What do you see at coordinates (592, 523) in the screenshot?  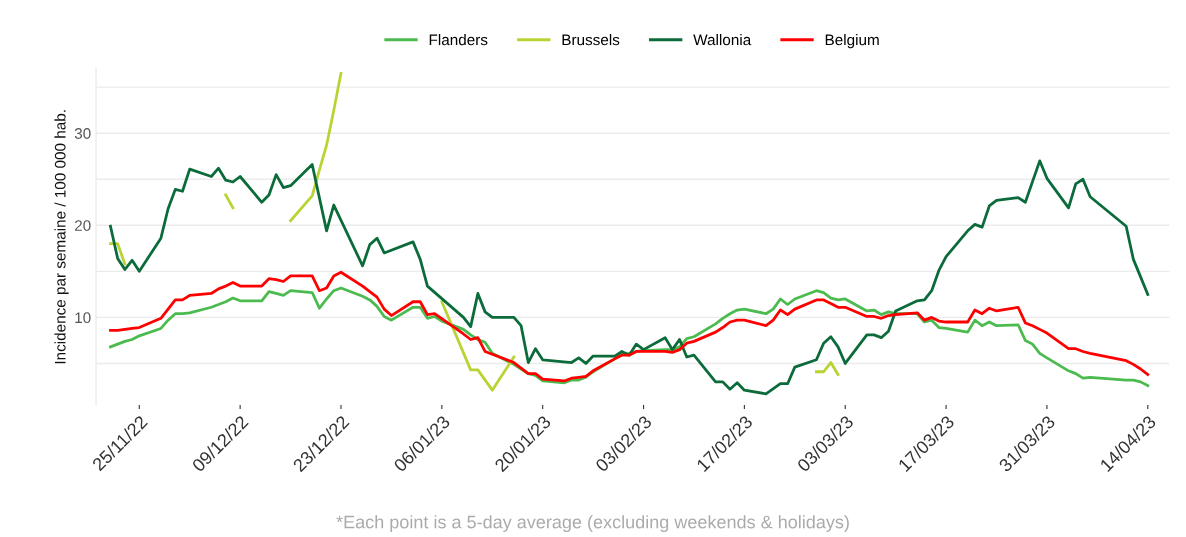 I see `text: *Each point is a 5-day average (excluding weekends & holidays)` at bounding box center [592, 523].